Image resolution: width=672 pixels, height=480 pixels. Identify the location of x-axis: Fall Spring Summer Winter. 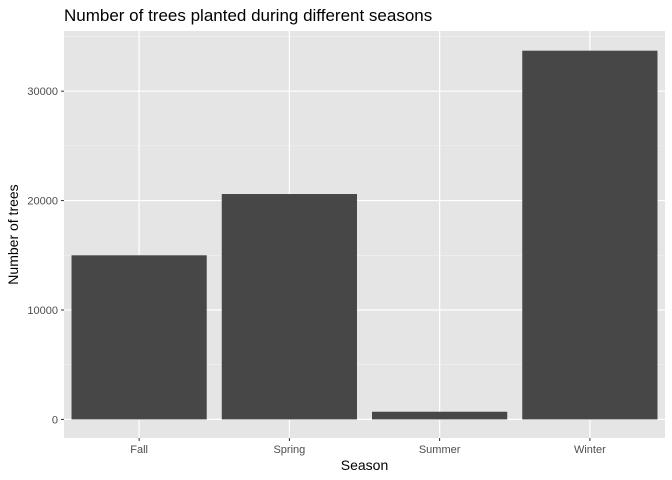
(368, 447).